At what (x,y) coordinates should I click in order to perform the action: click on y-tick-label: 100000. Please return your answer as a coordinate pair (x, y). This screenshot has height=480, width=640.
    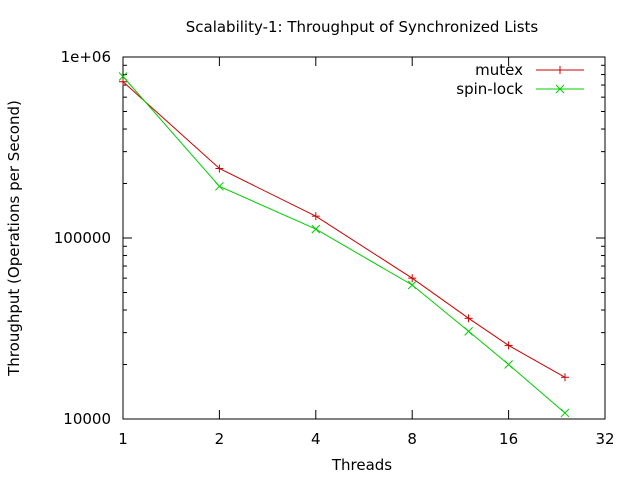
    Looking at the image, I should click on (82, 238).